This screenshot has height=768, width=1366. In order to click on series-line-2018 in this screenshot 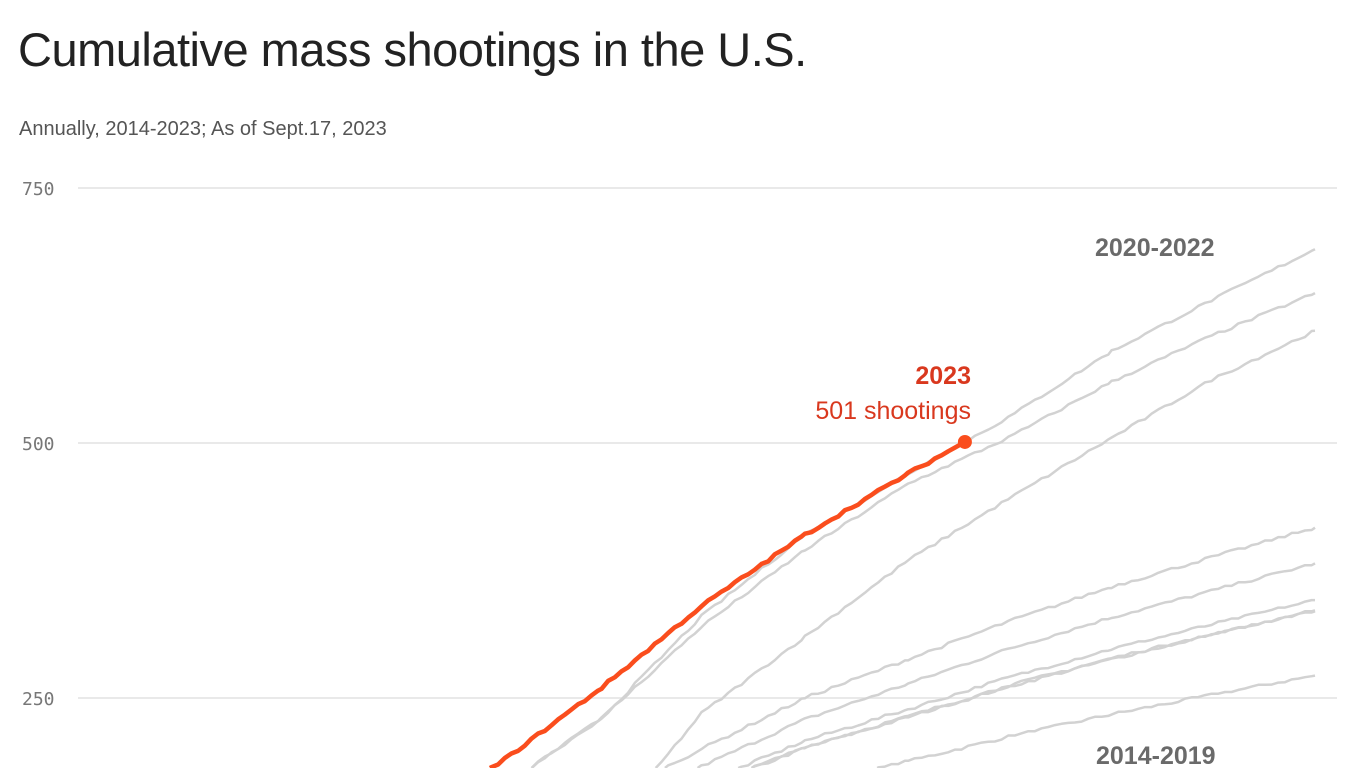, I will do `click(1033, 688)`.